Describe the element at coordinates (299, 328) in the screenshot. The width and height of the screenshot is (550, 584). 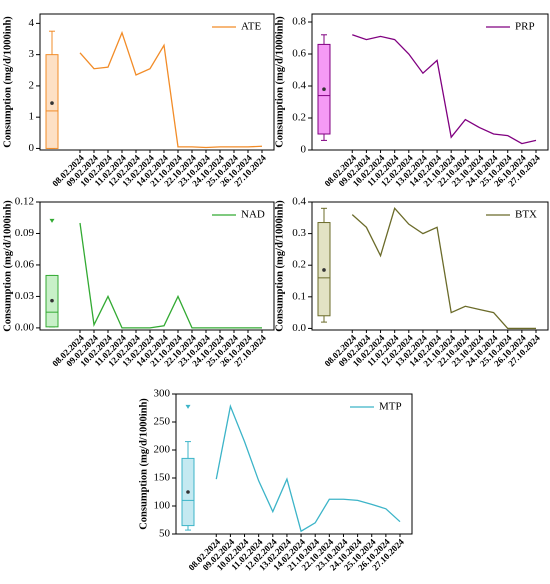
I see `y-tick-label: 0.0` at that location.